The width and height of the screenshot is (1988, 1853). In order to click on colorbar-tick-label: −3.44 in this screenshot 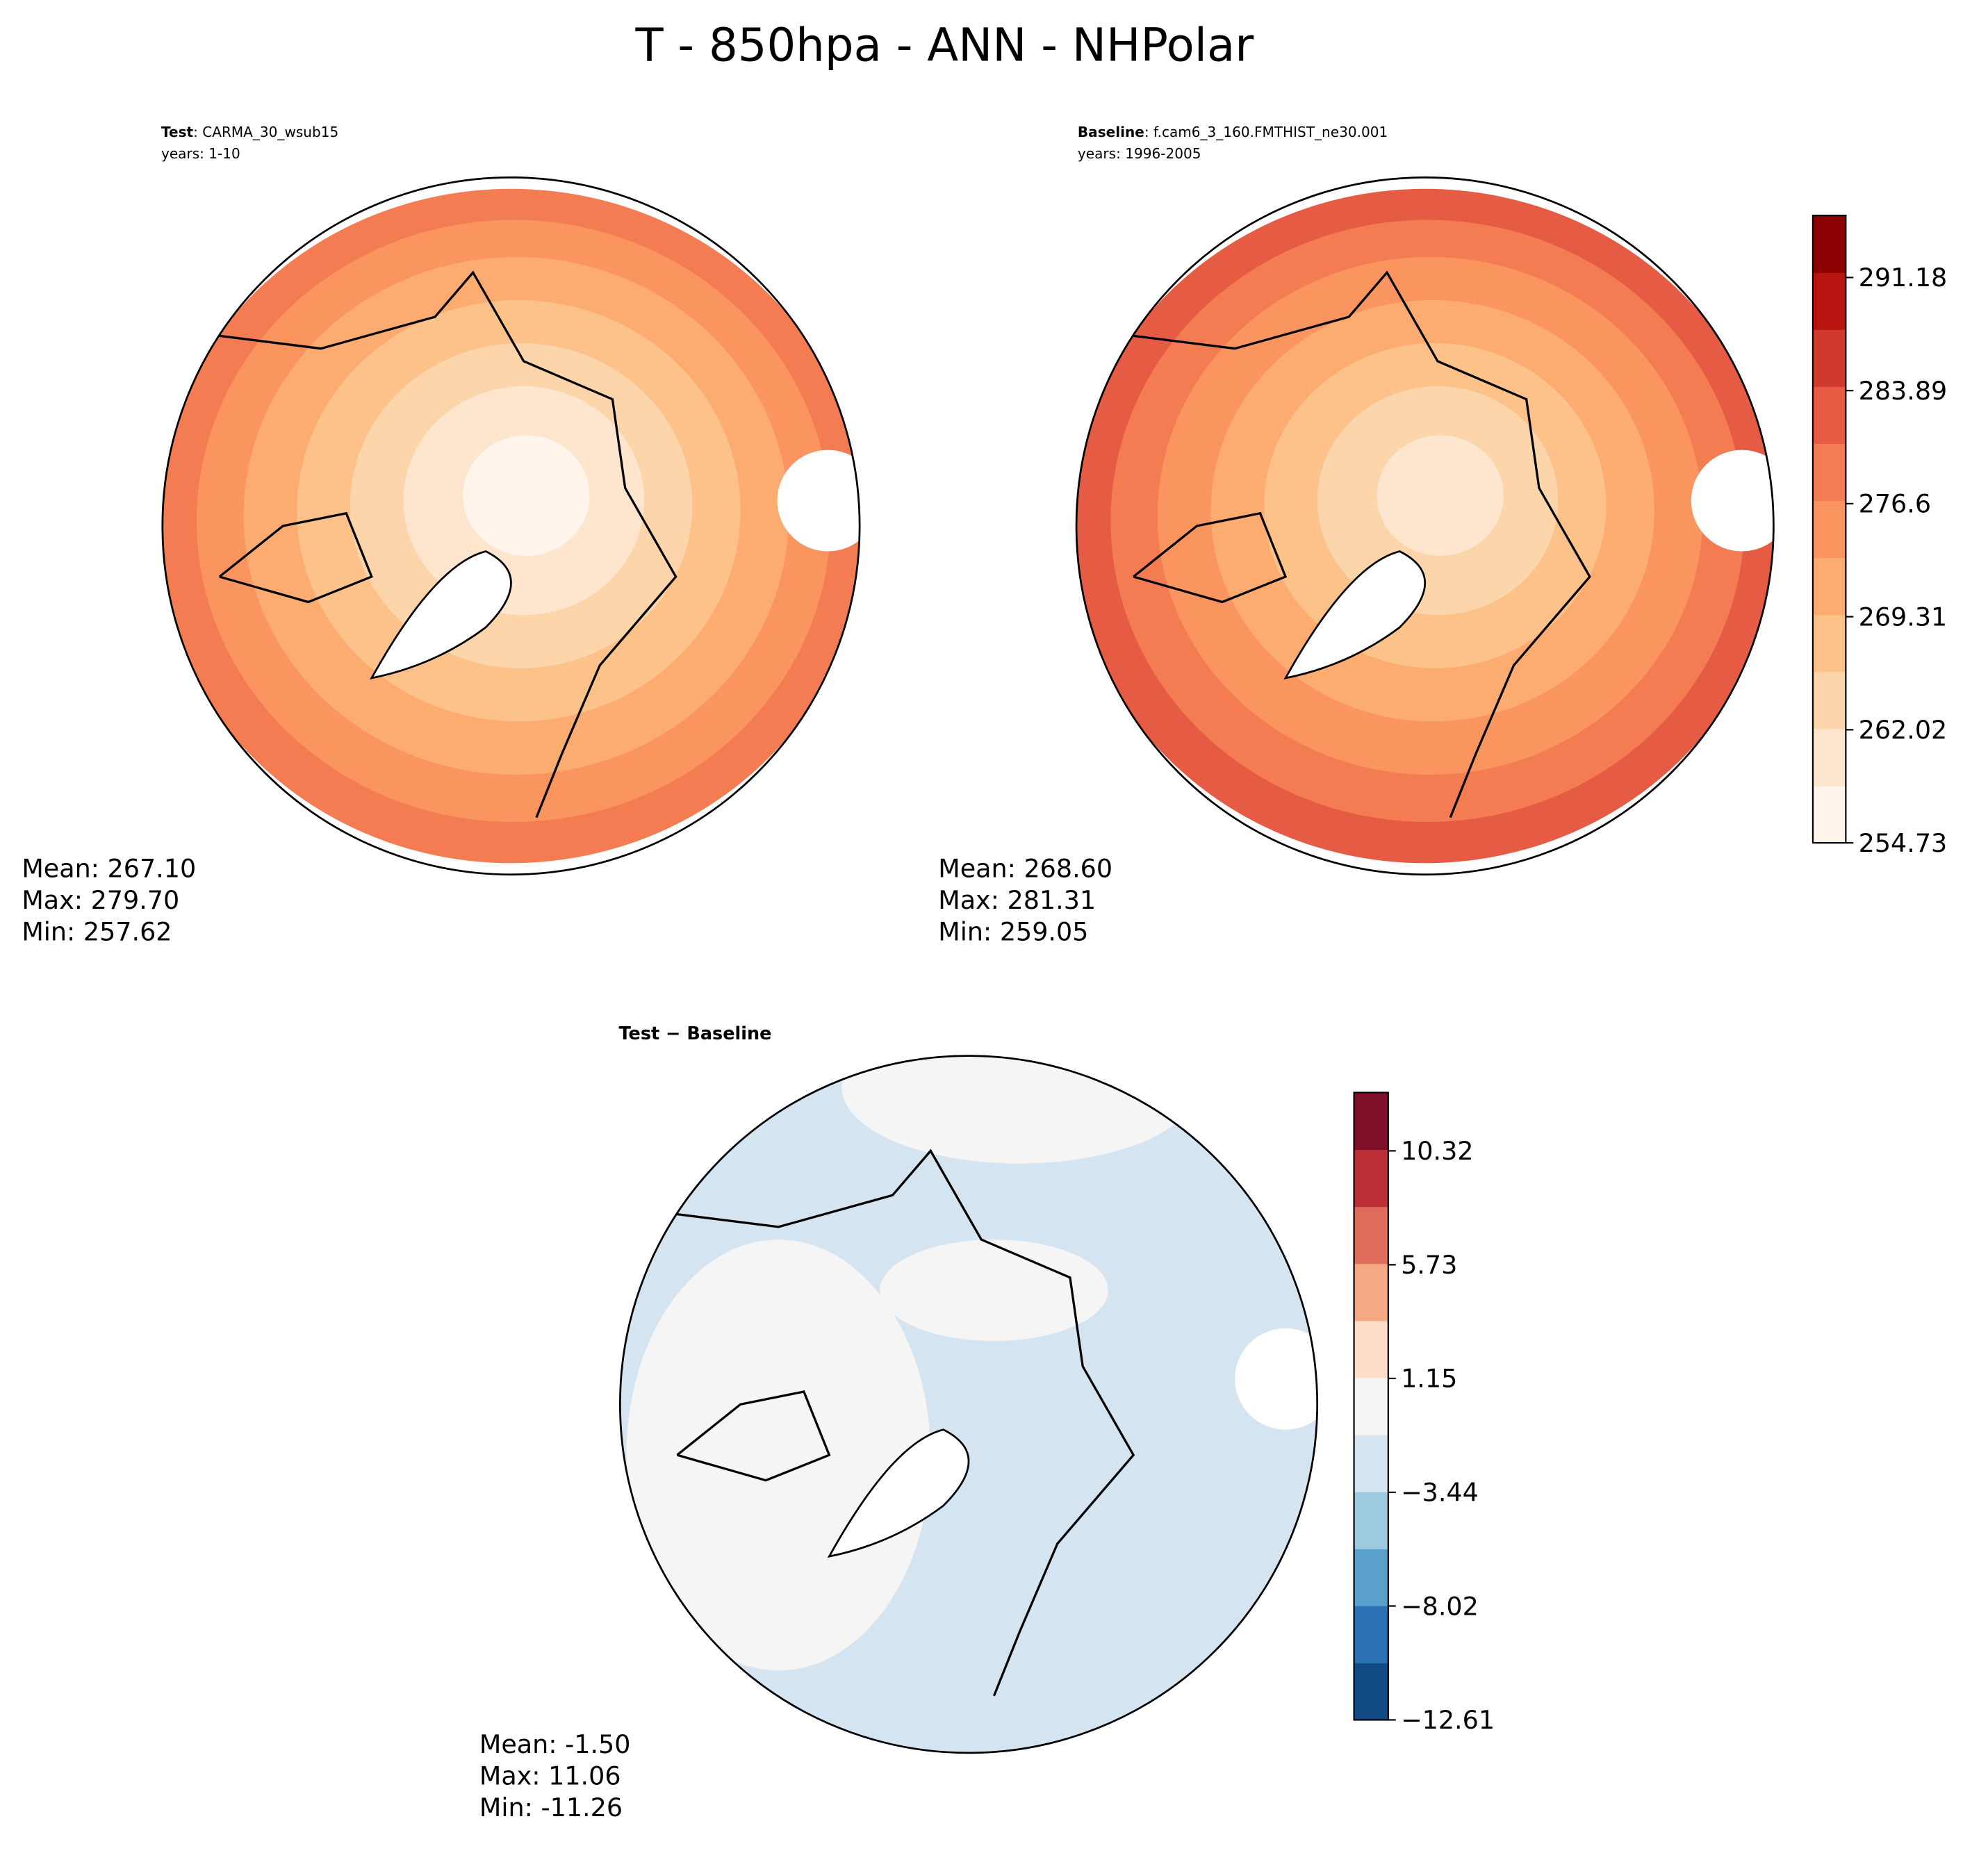, I will do `click(1440, 1493)`.